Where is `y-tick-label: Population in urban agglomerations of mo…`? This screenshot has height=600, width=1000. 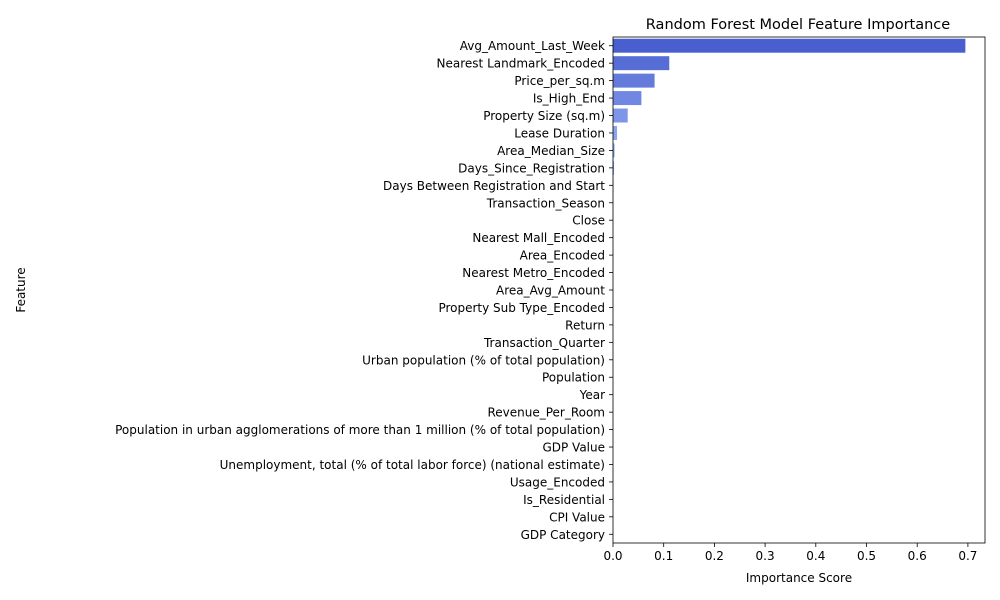
y-tick-label: Population in urban agglomerations of mo… is located at coordinates (360, 430).